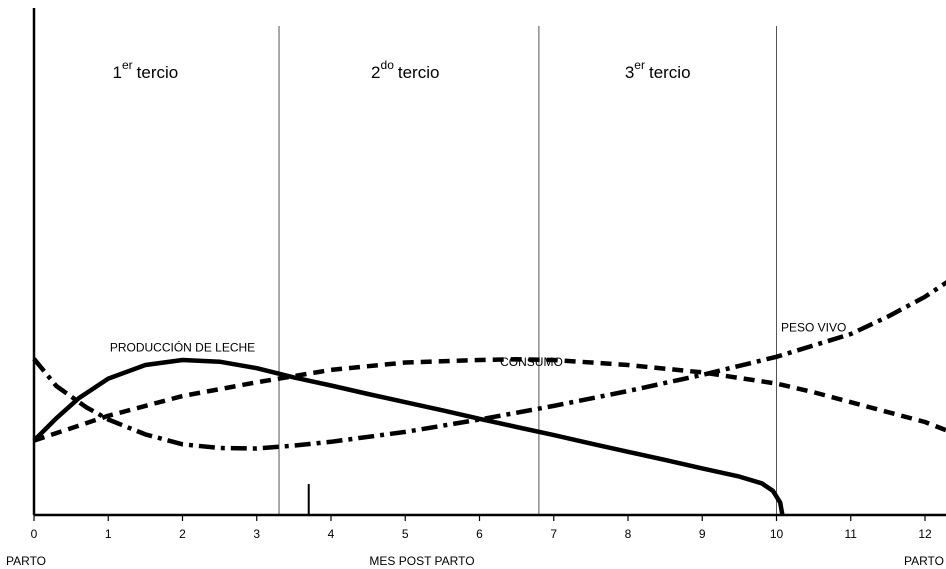  I want to click on x-tick-label-5: 5, so click(405, 534).